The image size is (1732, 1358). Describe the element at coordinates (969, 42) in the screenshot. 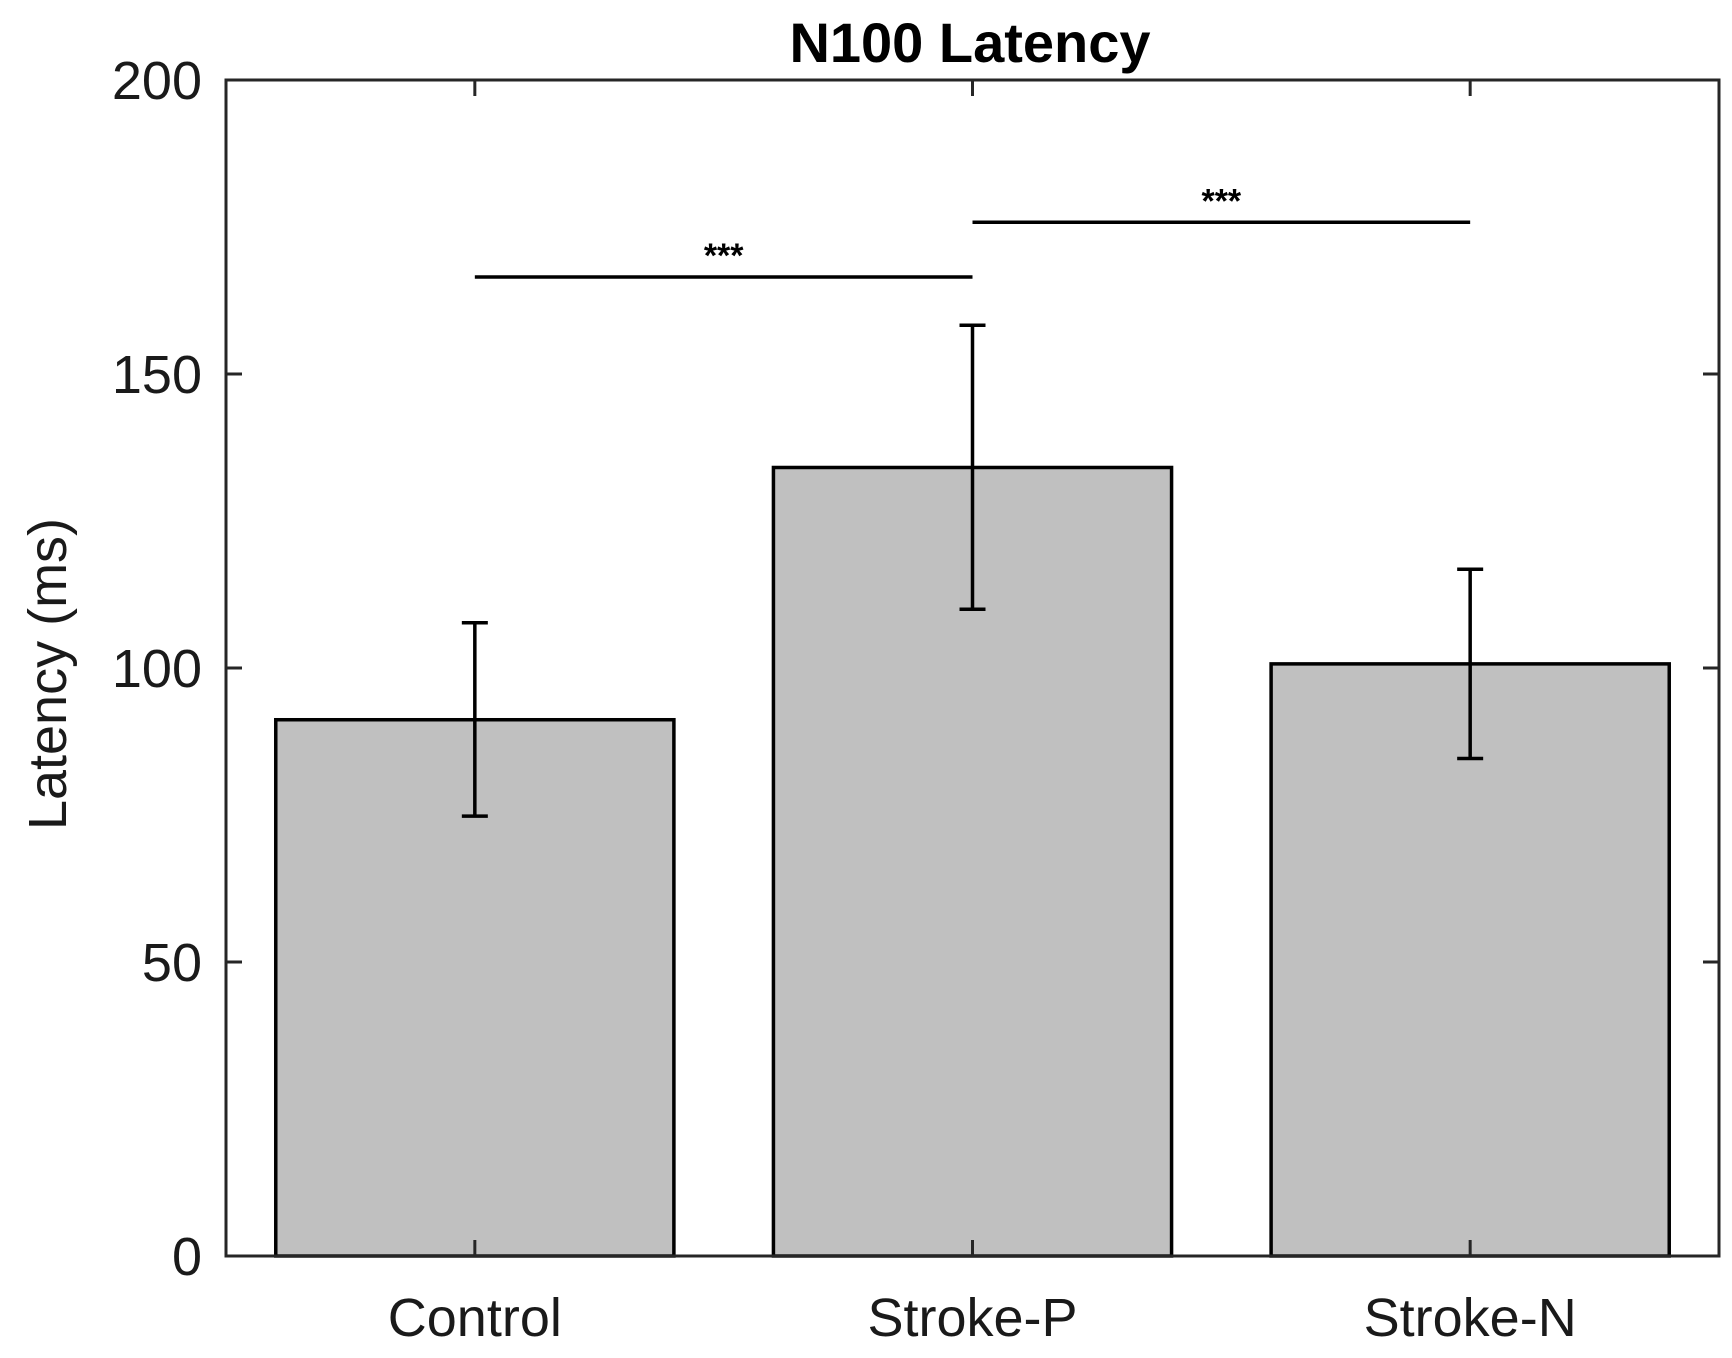

I see `chart-title: N100 Latency` at that location.